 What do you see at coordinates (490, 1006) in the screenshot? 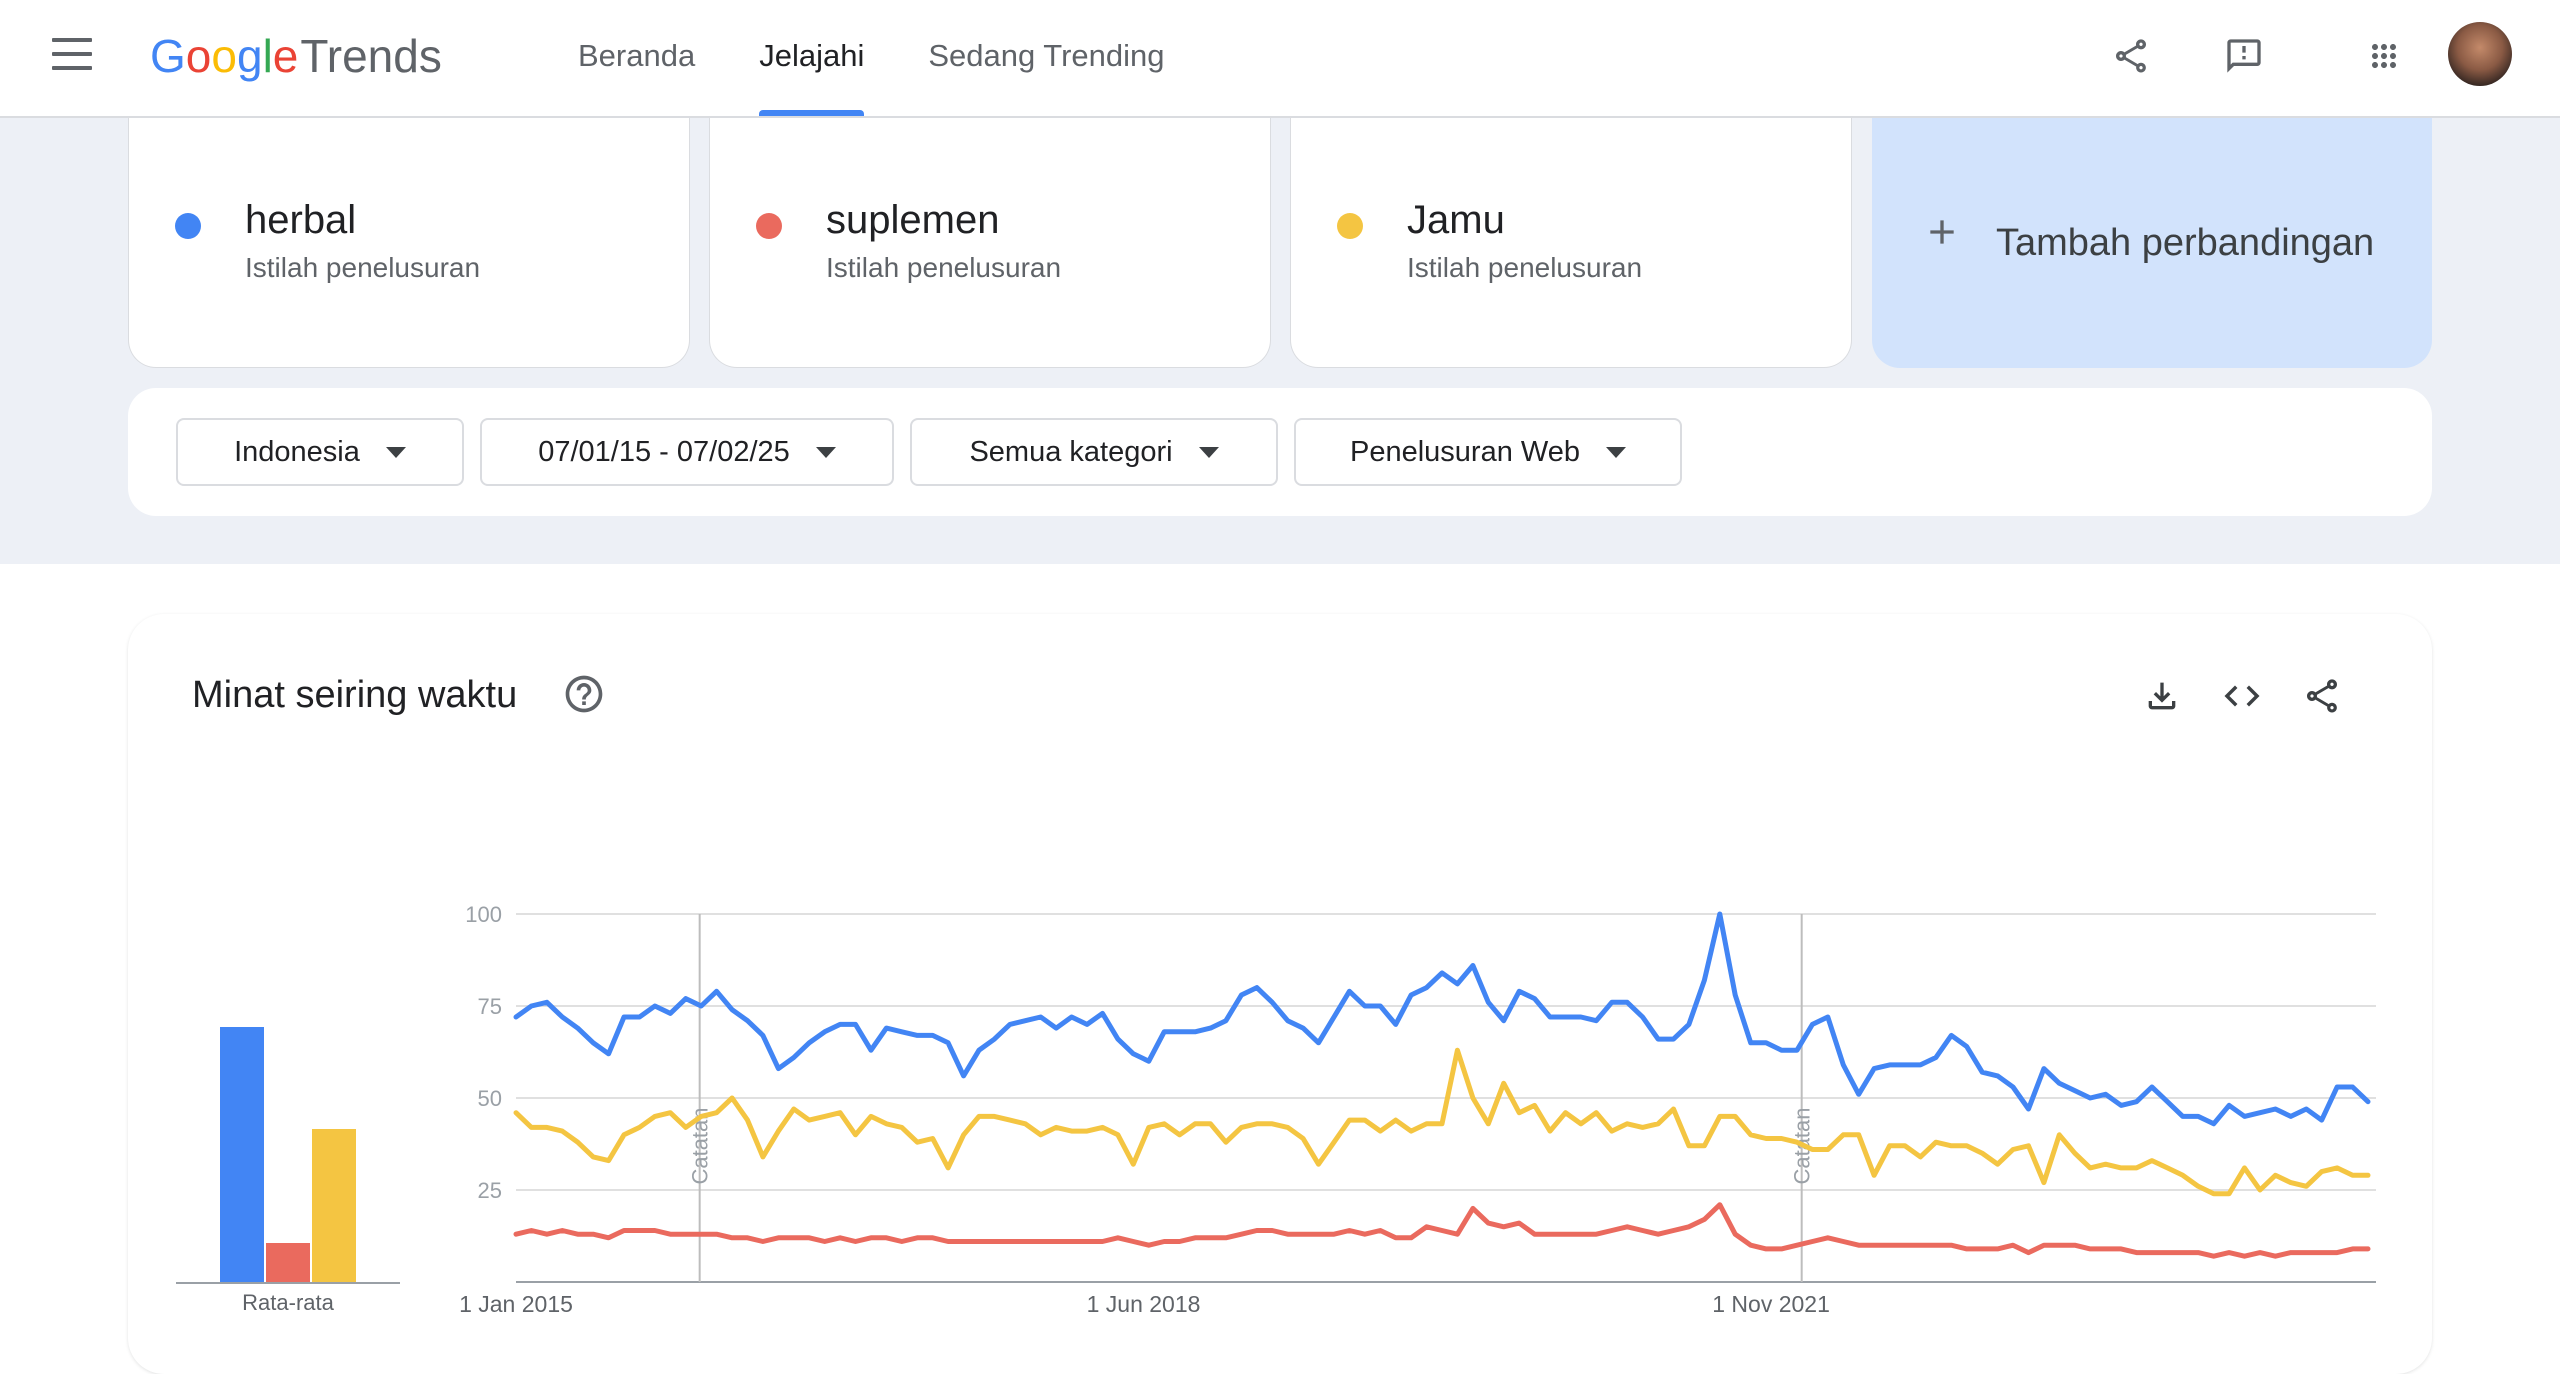
I see `y-tick-label: 75` at bounding box center [490, 1006].